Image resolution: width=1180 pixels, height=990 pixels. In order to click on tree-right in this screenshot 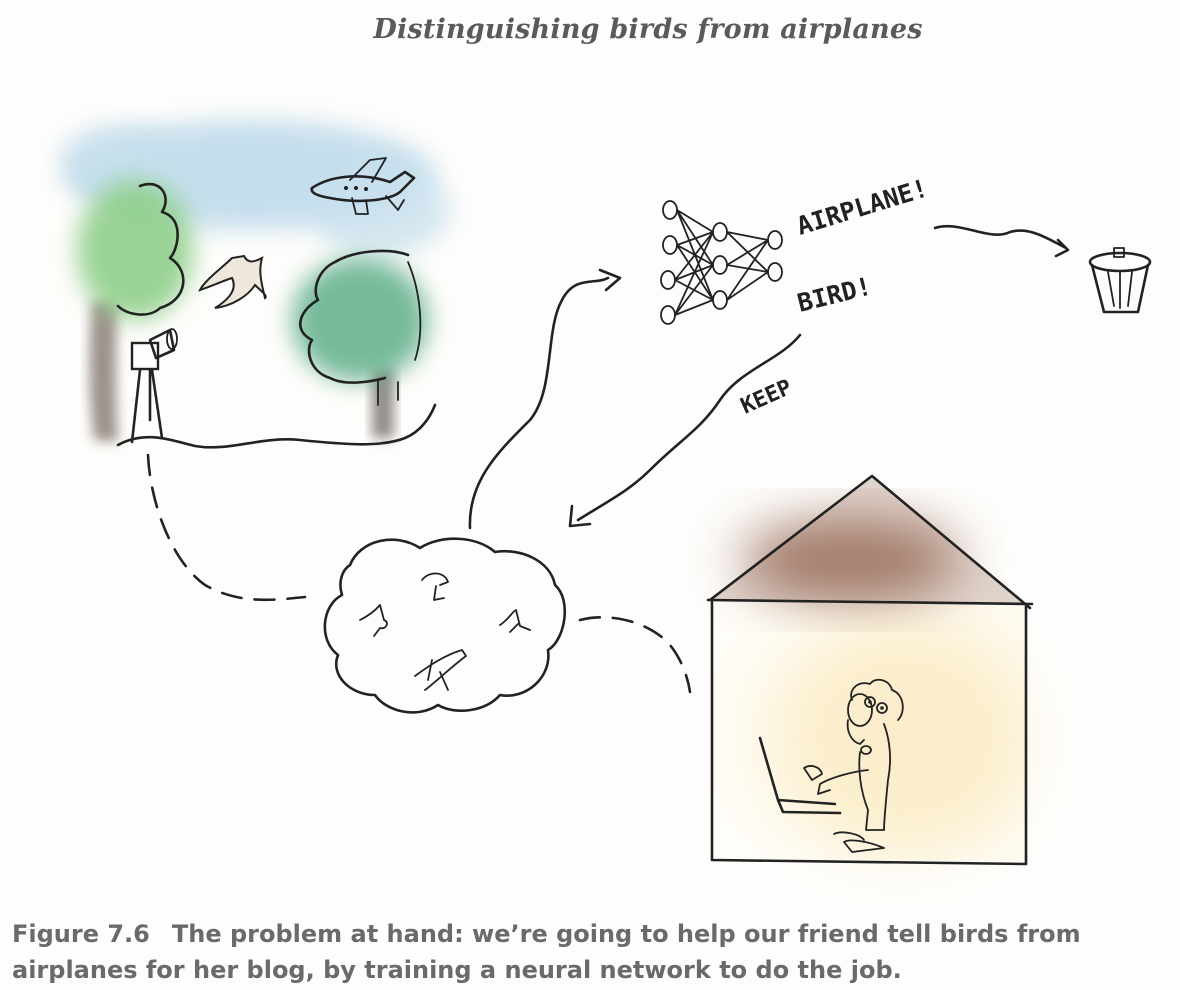, I will do `click(360, 343)`.